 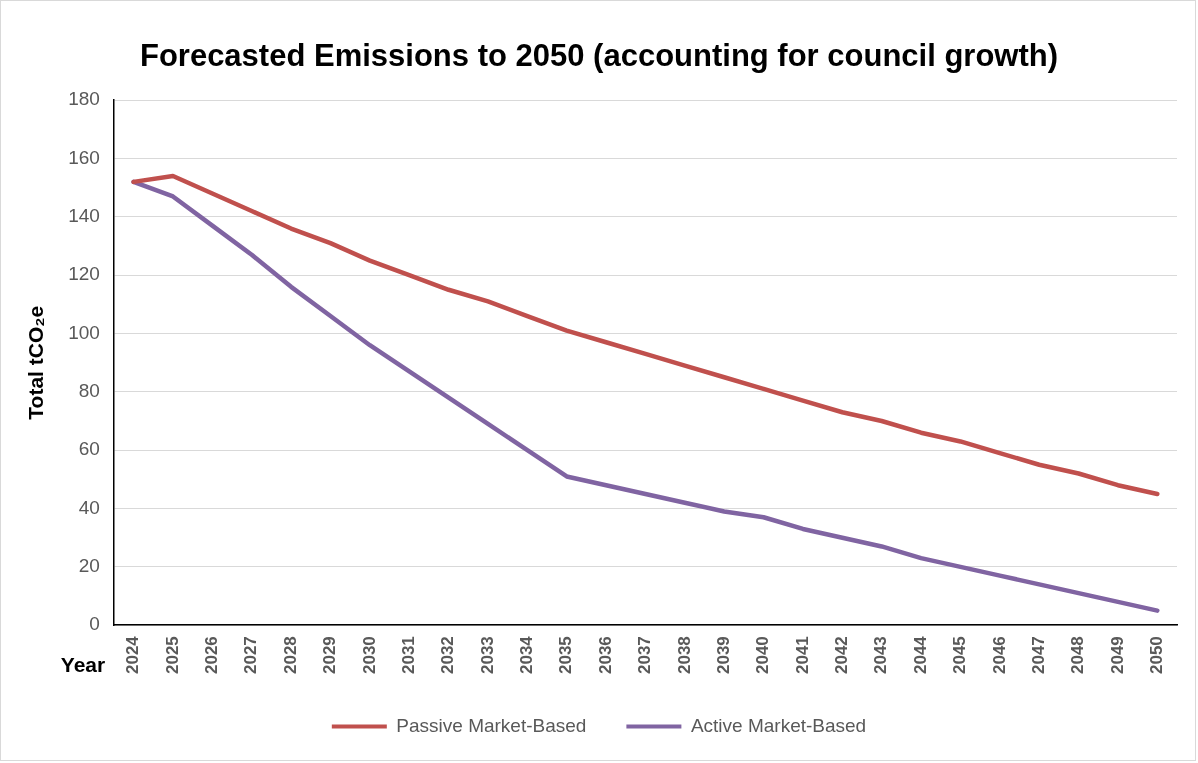 I want to click on x-tick-label: 2043, so click(x=881, y=655).